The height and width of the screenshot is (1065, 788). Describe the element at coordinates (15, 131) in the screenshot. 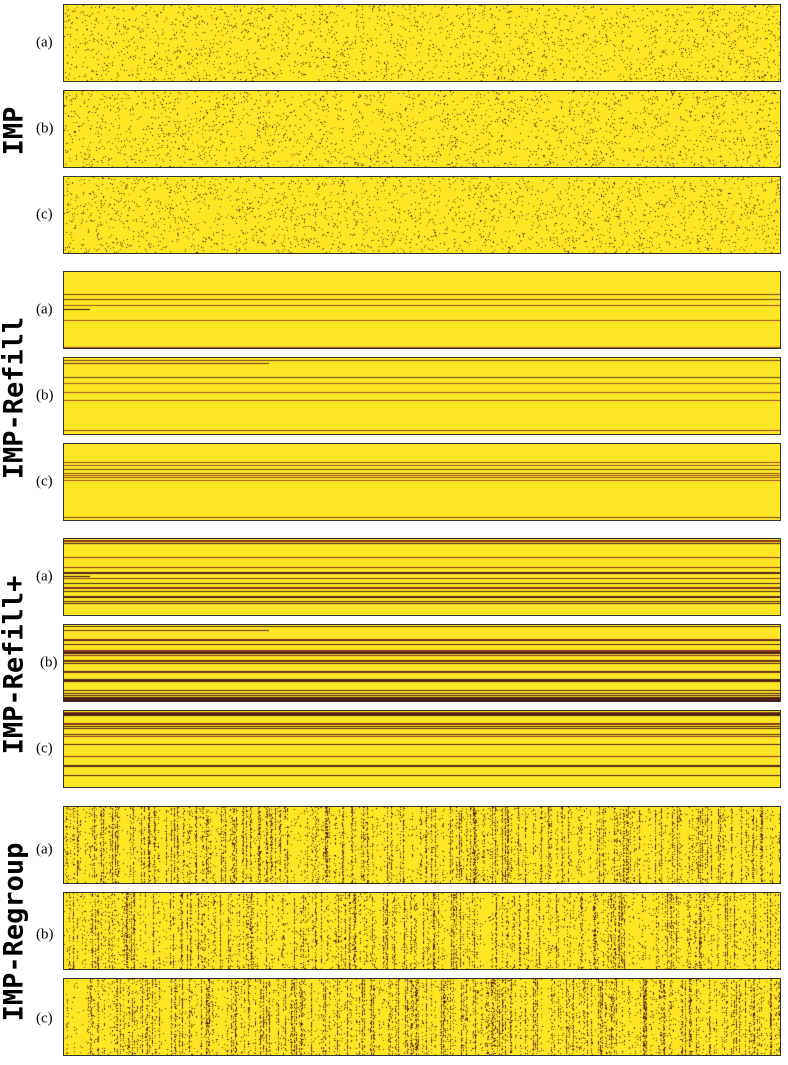

I see `method-label: IMP` at that location.